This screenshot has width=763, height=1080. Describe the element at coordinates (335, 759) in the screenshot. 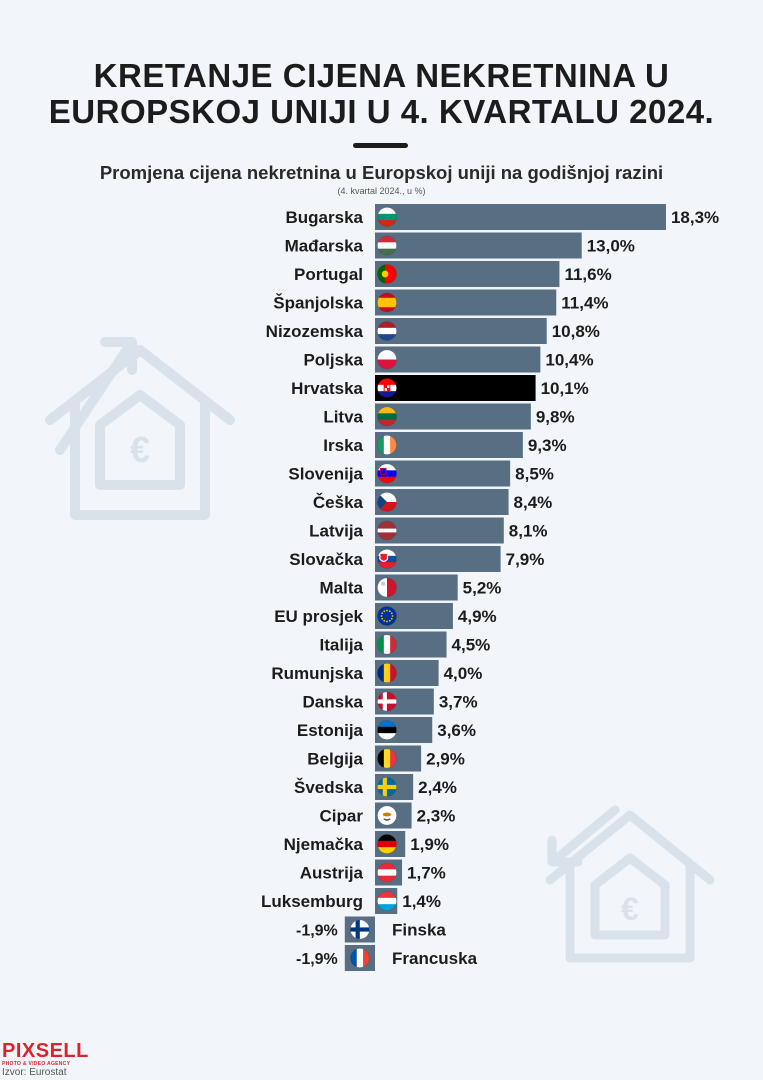

I see `category-label: Belgija` at that location.